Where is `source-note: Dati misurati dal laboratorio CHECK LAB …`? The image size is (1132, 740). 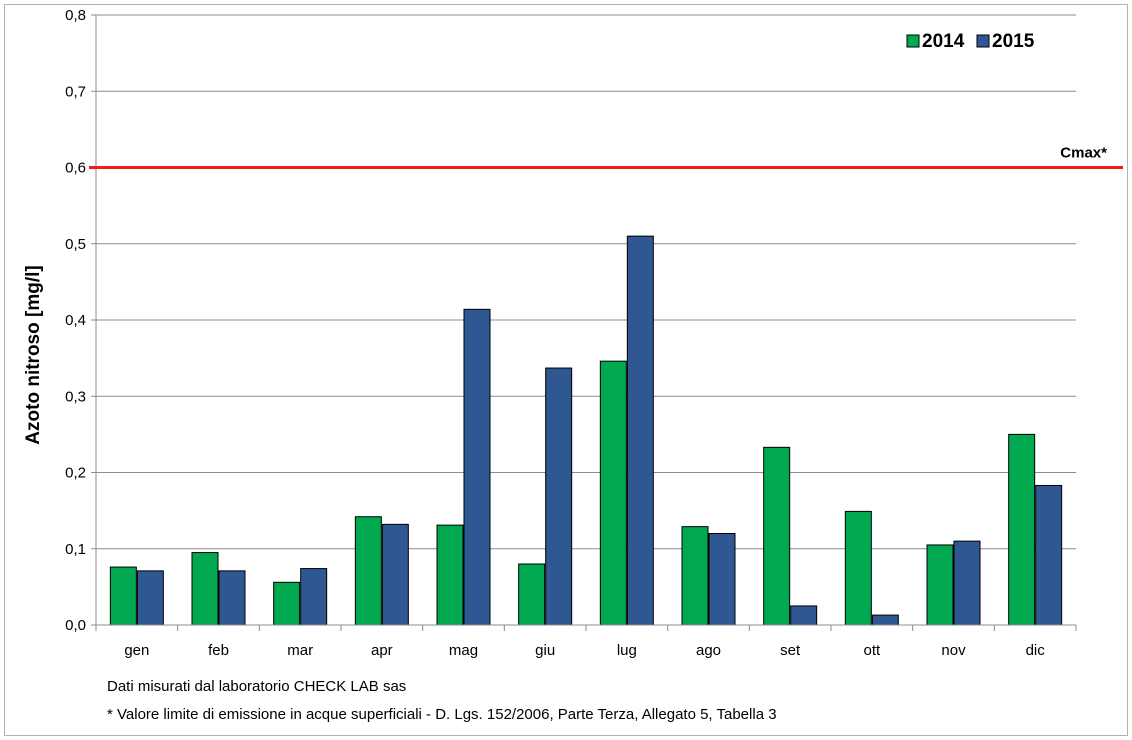
source-note: Dati misurati dal laboratorio CHECK LAB … is located at coordinates (256, 686).